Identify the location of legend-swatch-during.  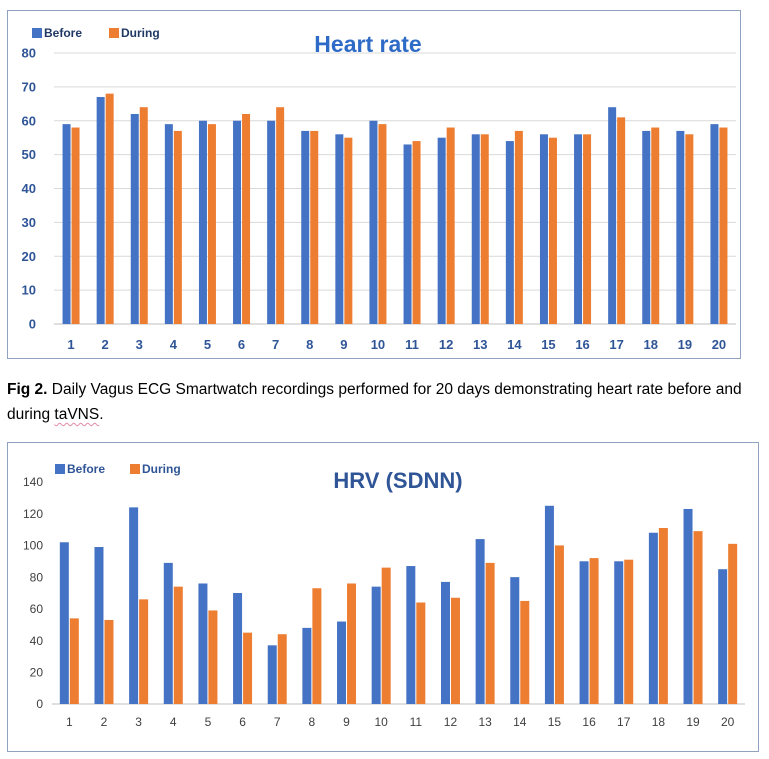
(135, 469).